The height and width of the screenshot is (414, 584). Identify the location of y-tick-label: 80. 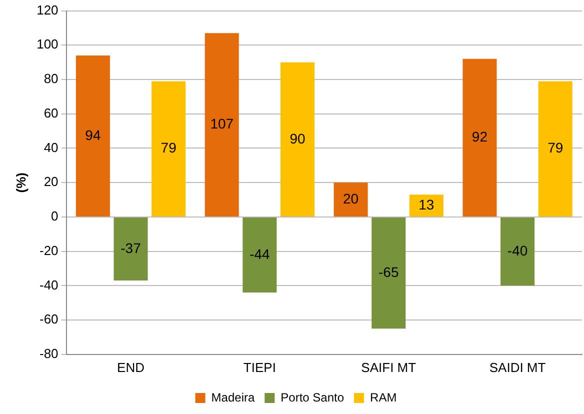
(51, 78).